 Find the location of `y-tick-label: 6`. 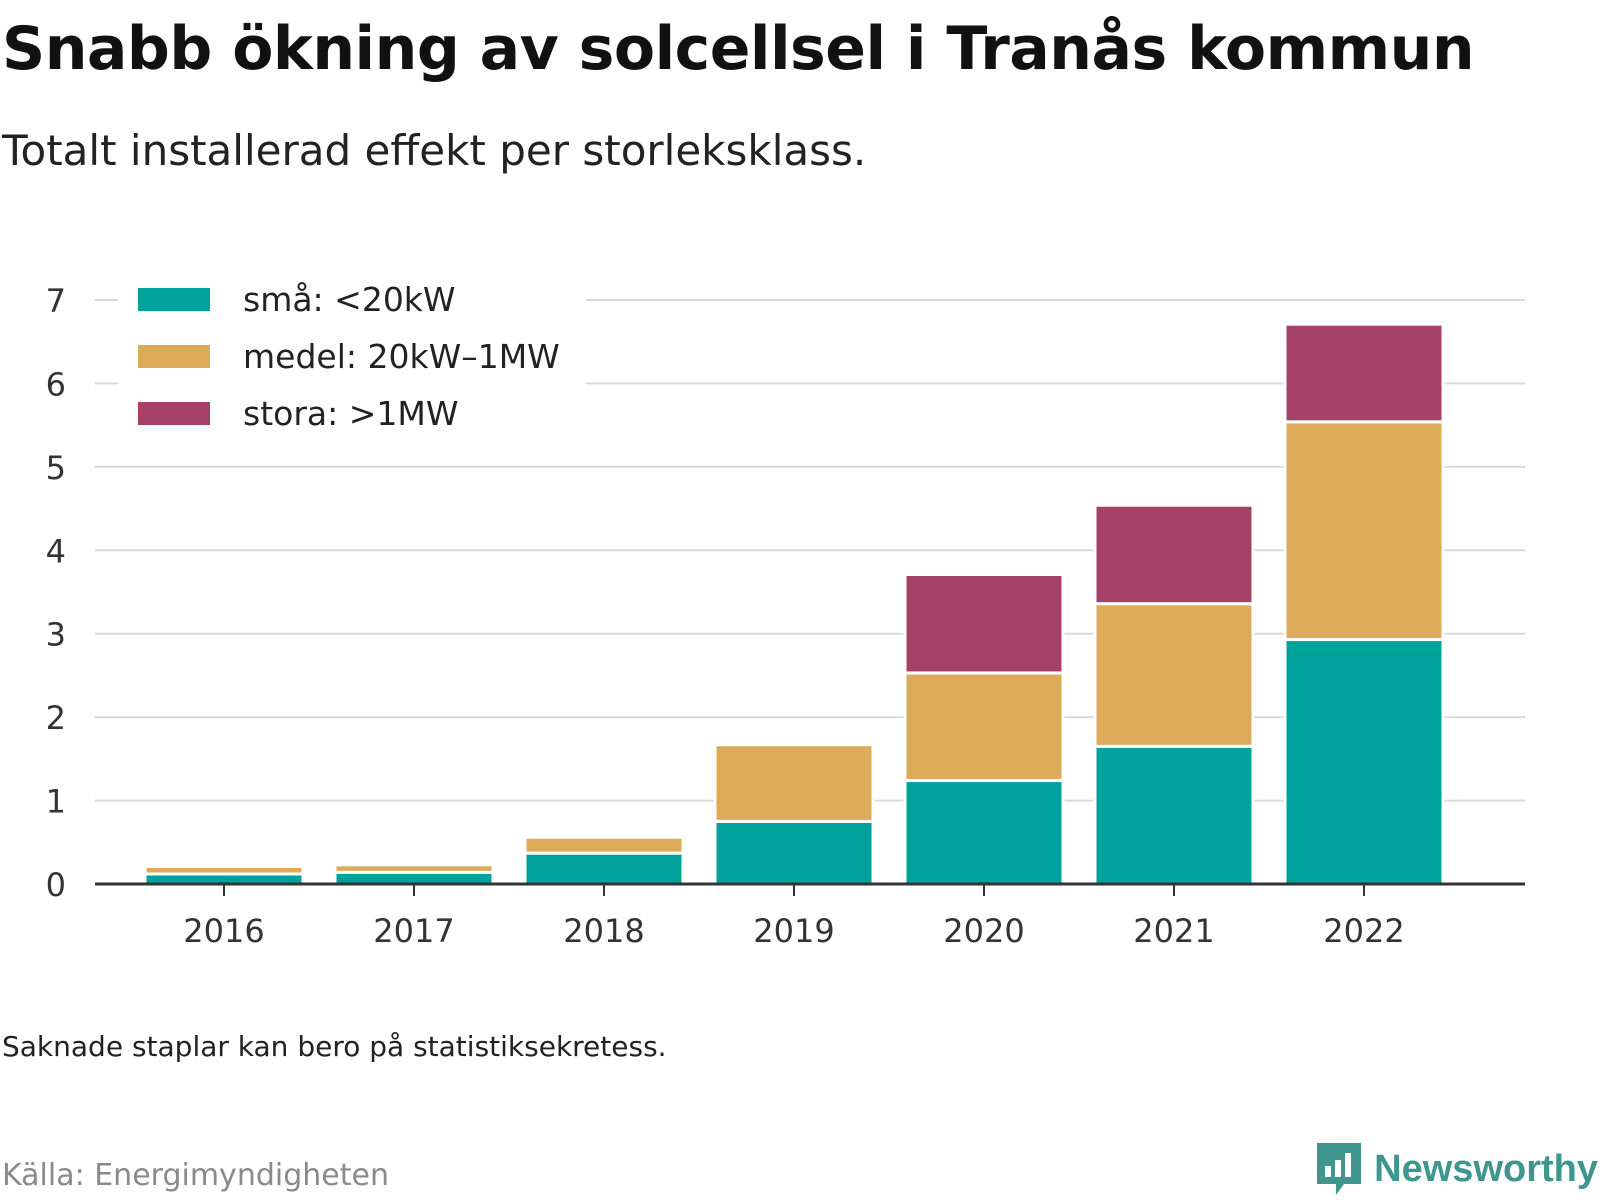

y-tick-label: 6 is located at coordinates (56, 384).